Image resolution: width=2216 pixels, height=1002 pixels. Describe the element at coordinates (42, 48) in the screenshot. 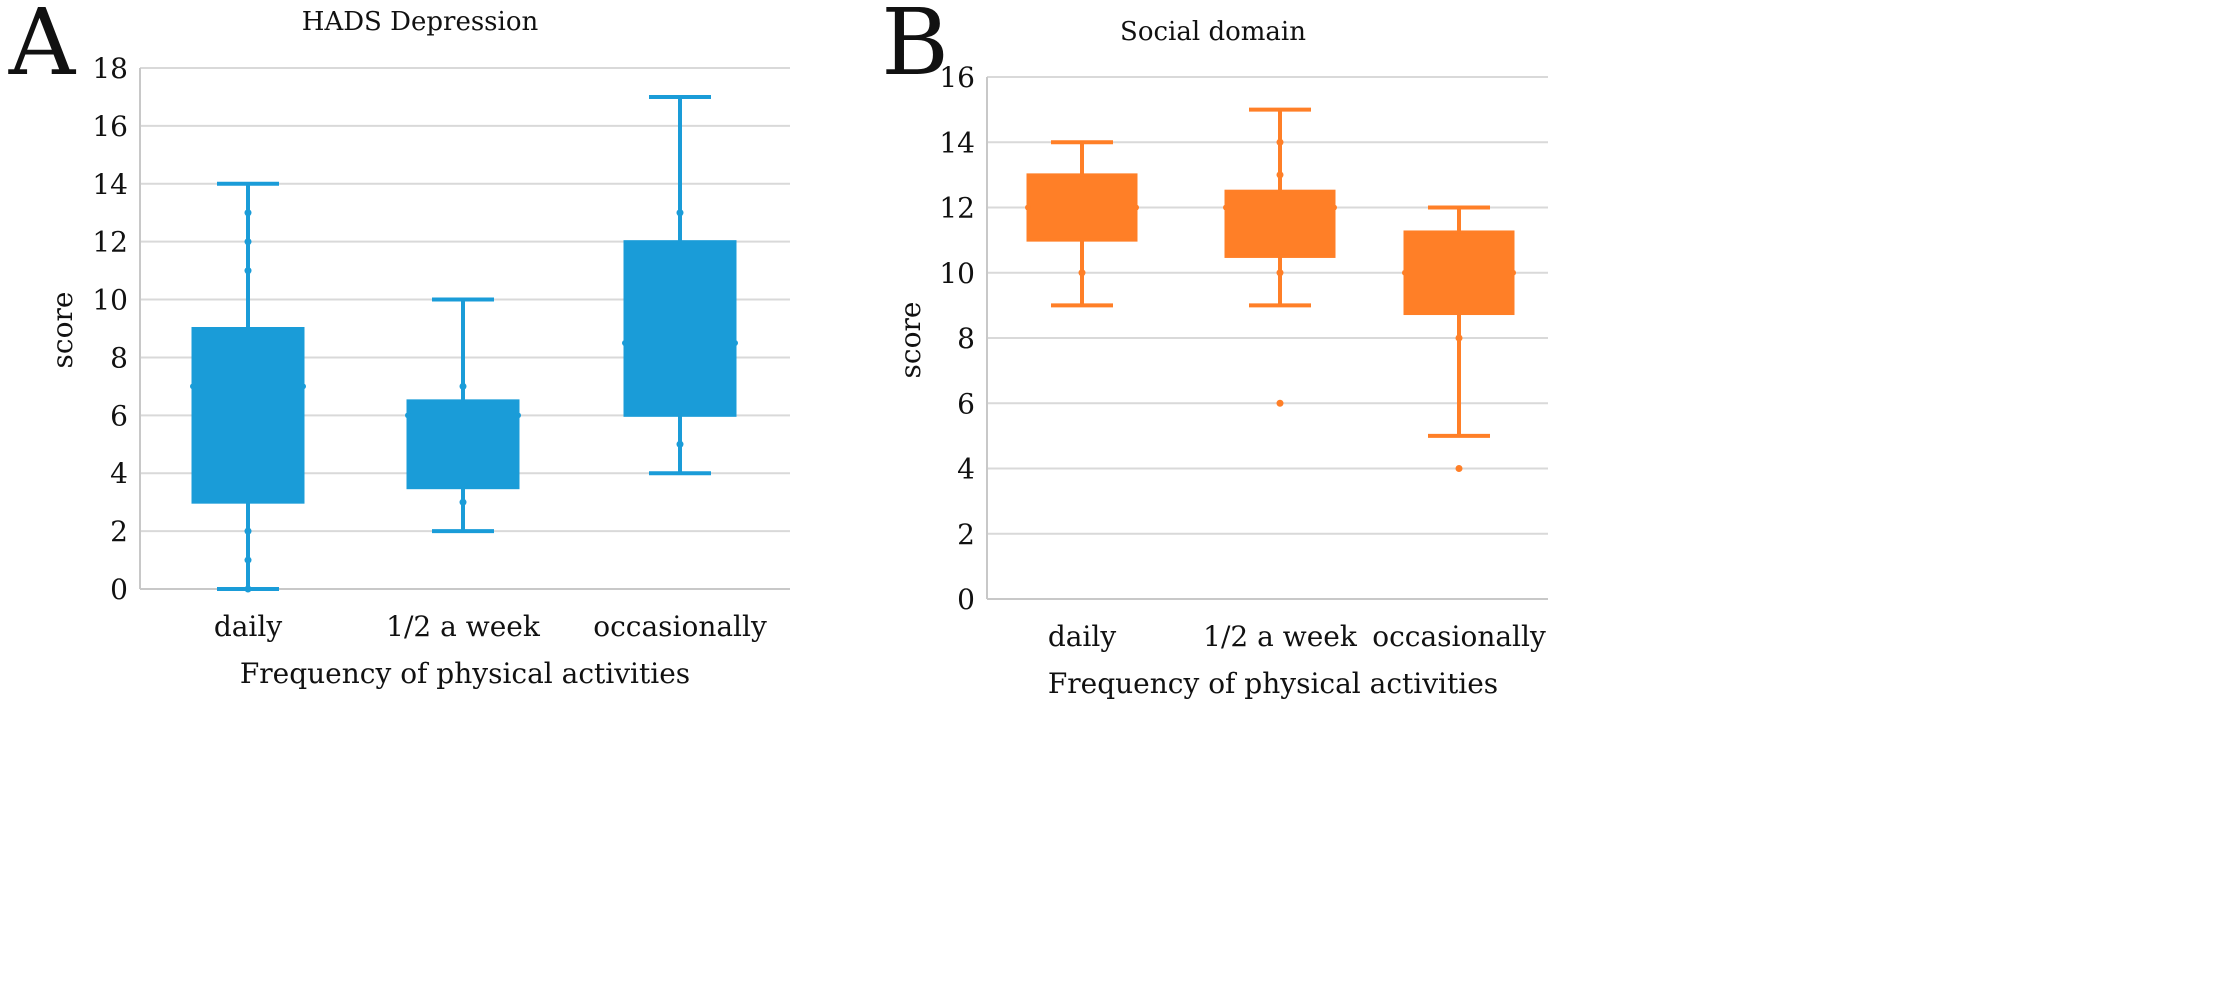

I see `panel-label: A` at that location.